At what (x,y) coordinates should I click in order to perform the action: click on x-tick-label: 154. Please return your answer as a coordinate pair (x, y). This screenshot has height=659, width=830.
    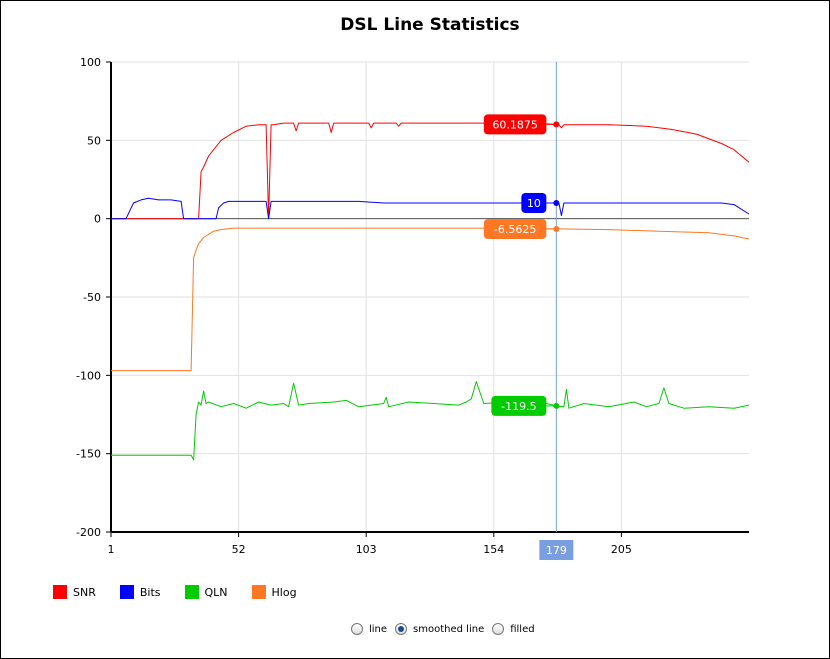
    Looking at the image, I should click on (493, 549).